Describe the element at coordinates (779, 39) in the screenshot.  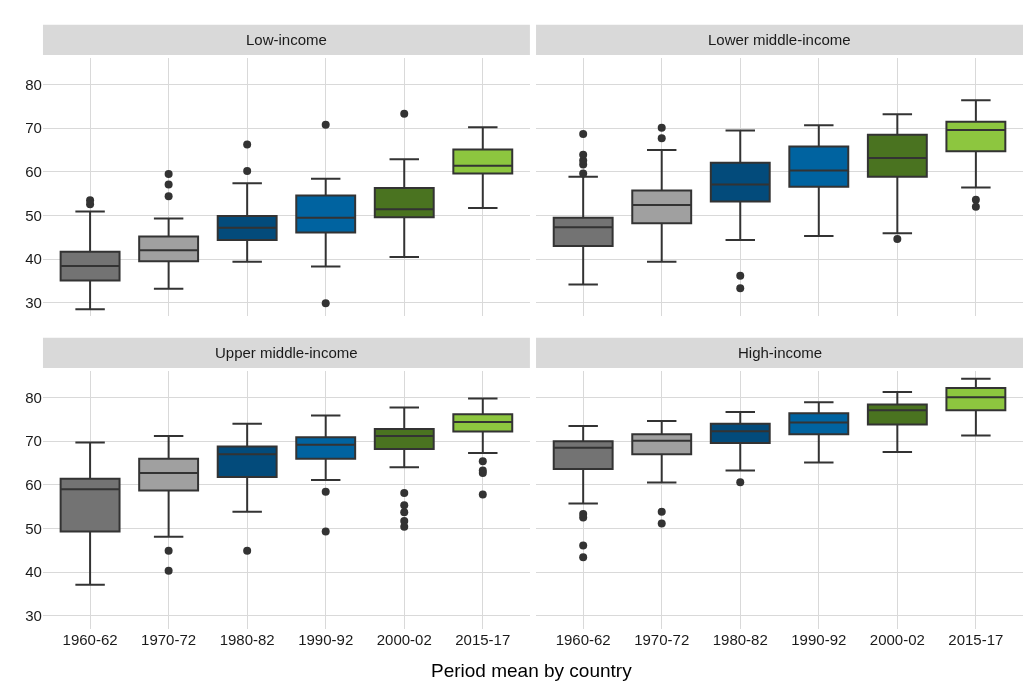
I see `chart-title: Lower middle-income` at that location.